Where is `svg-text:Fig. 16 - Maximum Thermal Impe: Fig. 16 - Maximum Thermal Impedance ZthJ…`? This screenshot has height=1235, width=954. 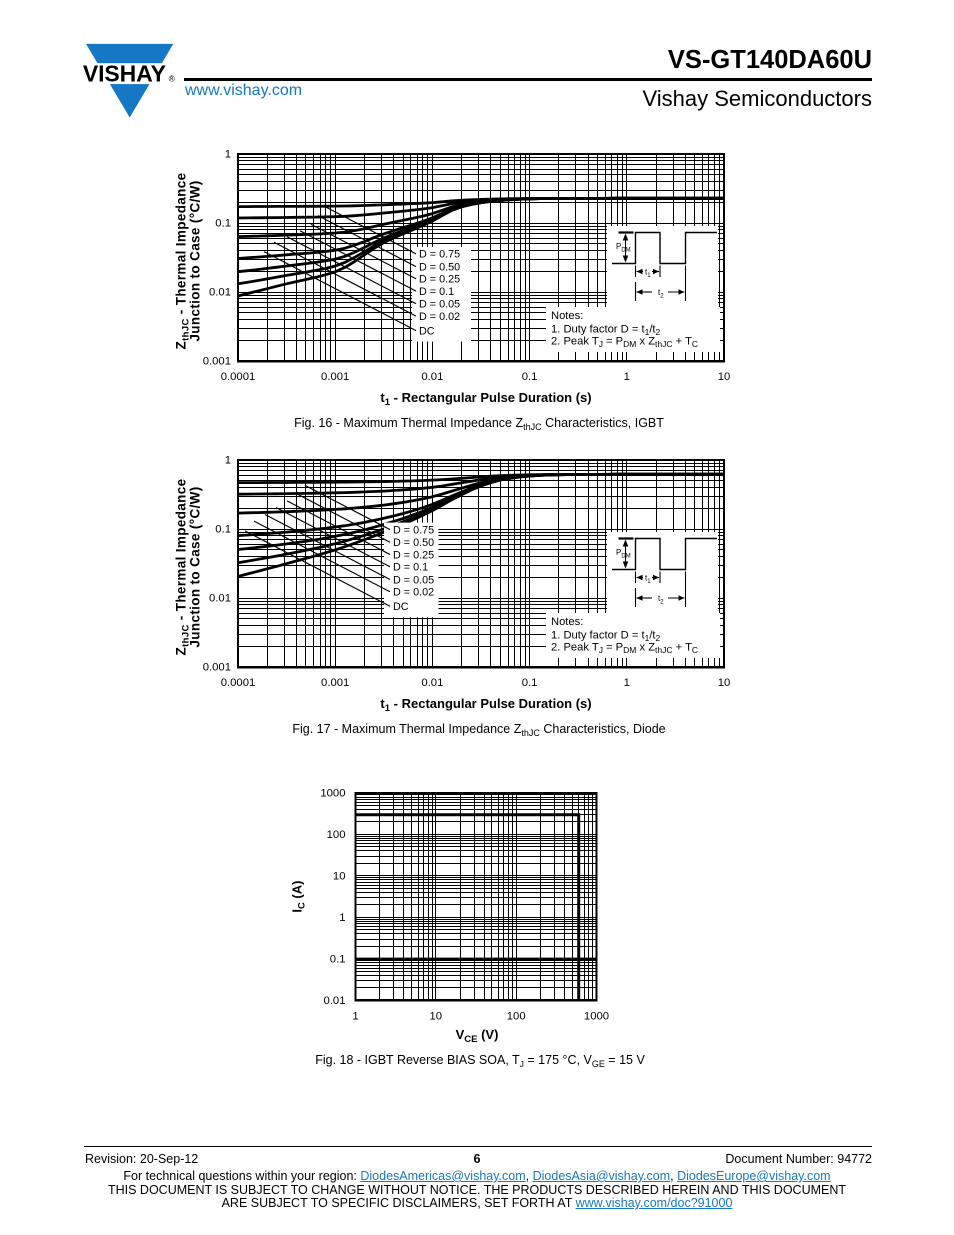 svg-text:Fig. 16 - Maximum Thermal Impe: Fig. 16 - Maximum Thermal Impedance ZthJ… is located at coordinates (479, 424).